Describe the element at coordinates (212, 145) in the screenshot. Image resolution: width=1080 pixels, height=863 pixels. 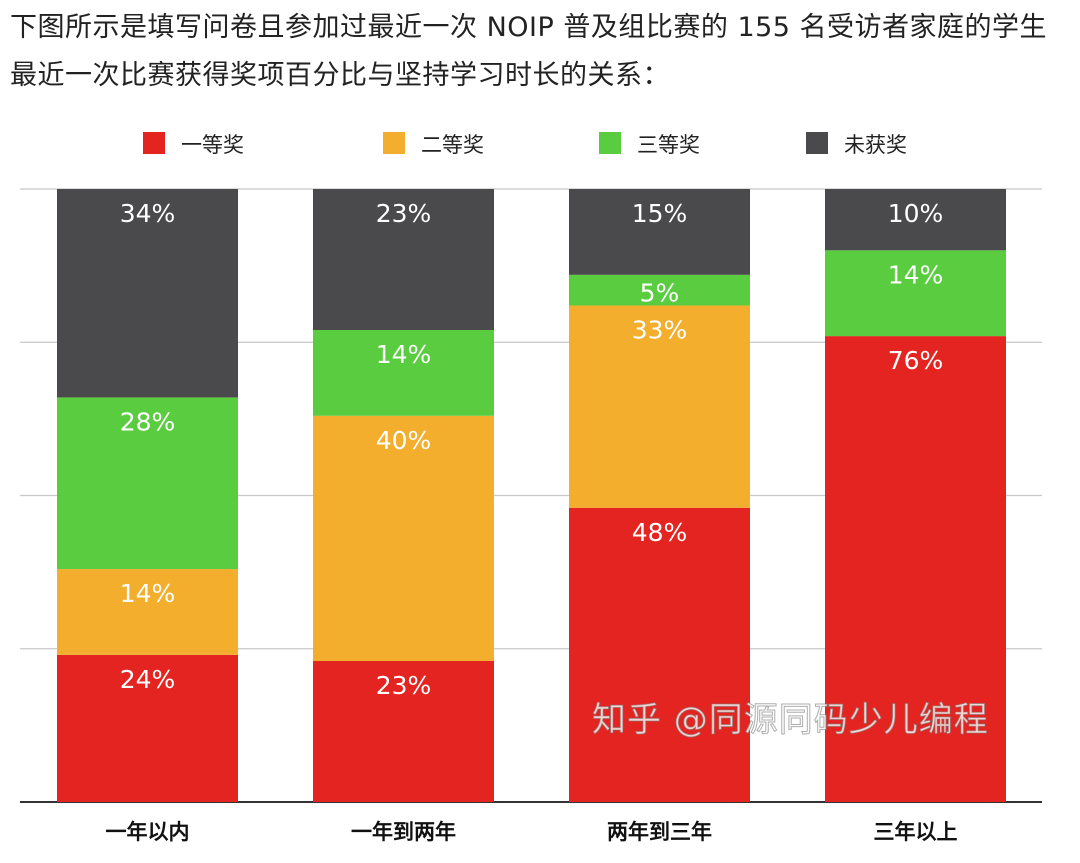
I see `legend-label: 一等奖` at that location.